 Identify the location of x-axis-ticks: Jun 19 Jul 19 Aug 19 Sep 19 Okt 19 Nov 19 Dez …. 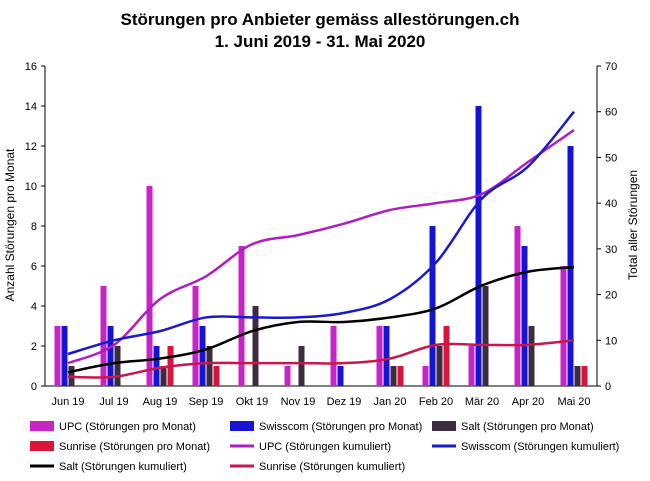
(320, 402).